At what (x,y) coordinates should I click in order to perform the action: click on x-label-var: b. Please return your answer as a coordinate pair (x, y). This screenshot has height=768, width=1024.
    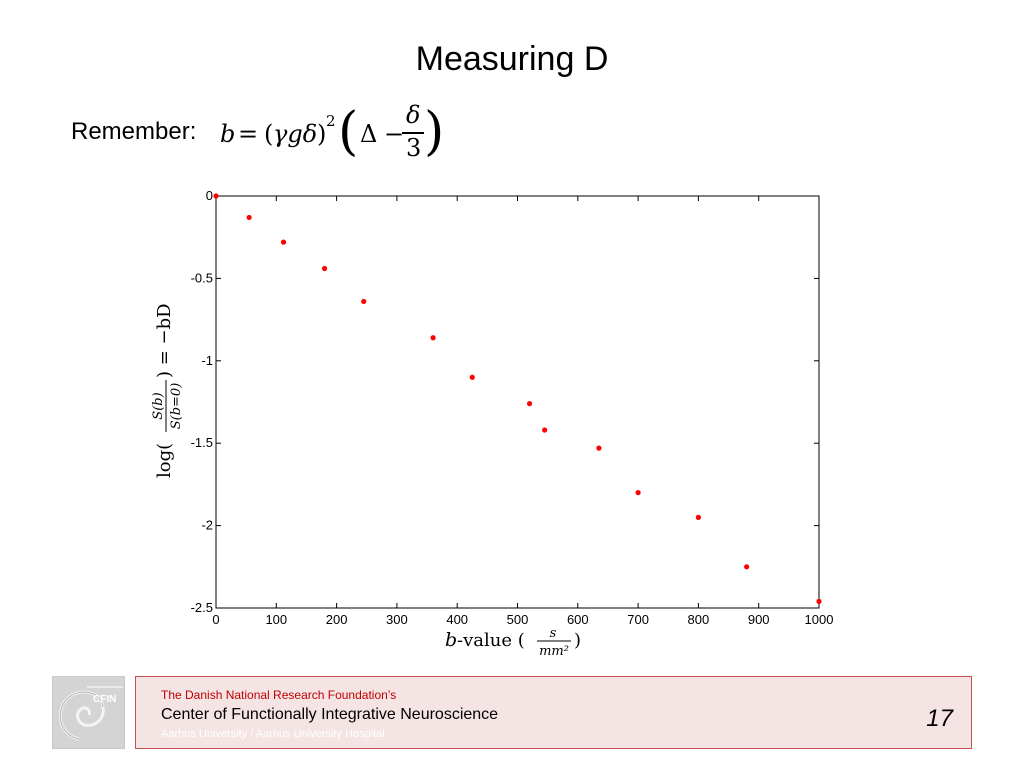
    Looking at the image, I should click on (451, 640).